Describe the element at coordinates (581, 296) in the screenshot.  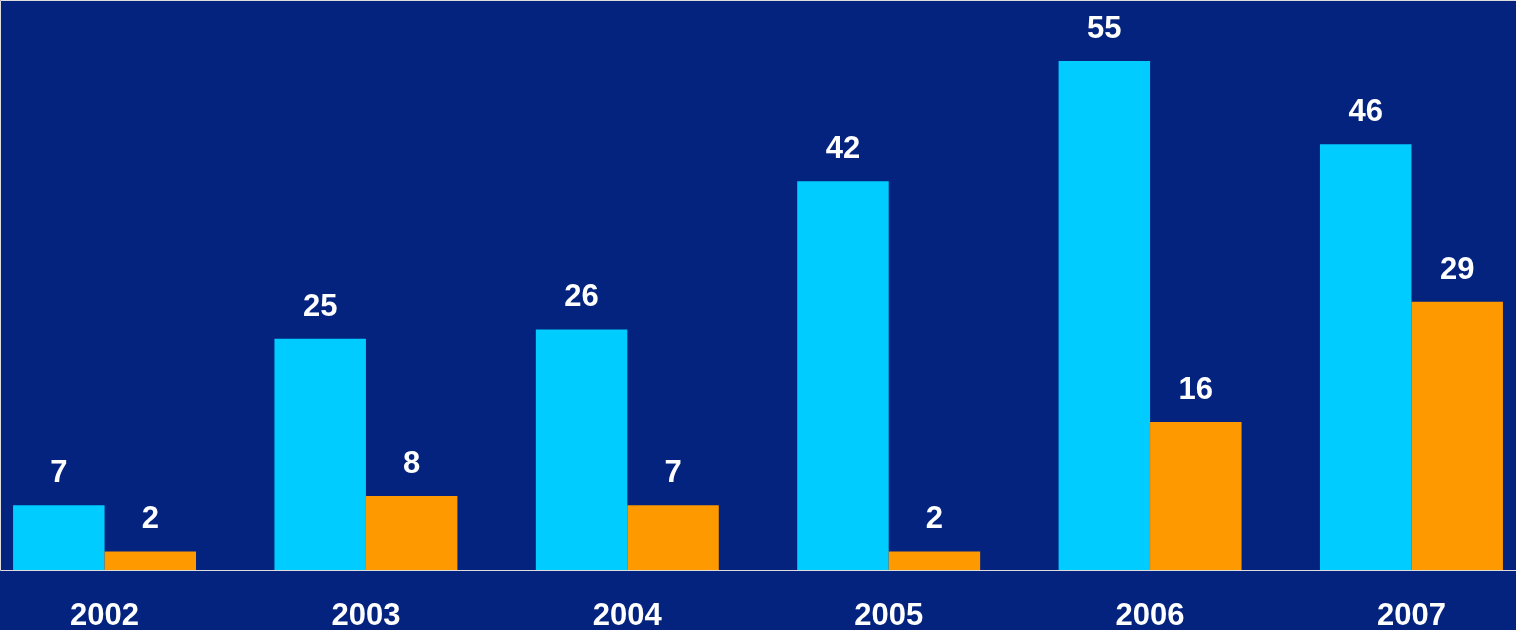
I see `data-label: 26` at that location.